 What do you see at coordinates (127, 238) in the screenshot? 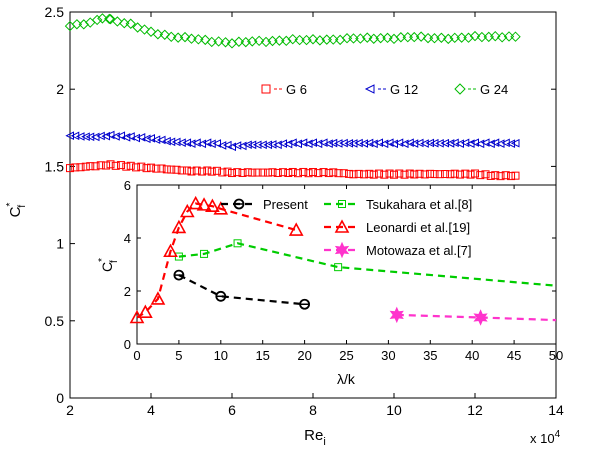
I see `inset-y-tick-label: 4` at bounding box center [127, 238].